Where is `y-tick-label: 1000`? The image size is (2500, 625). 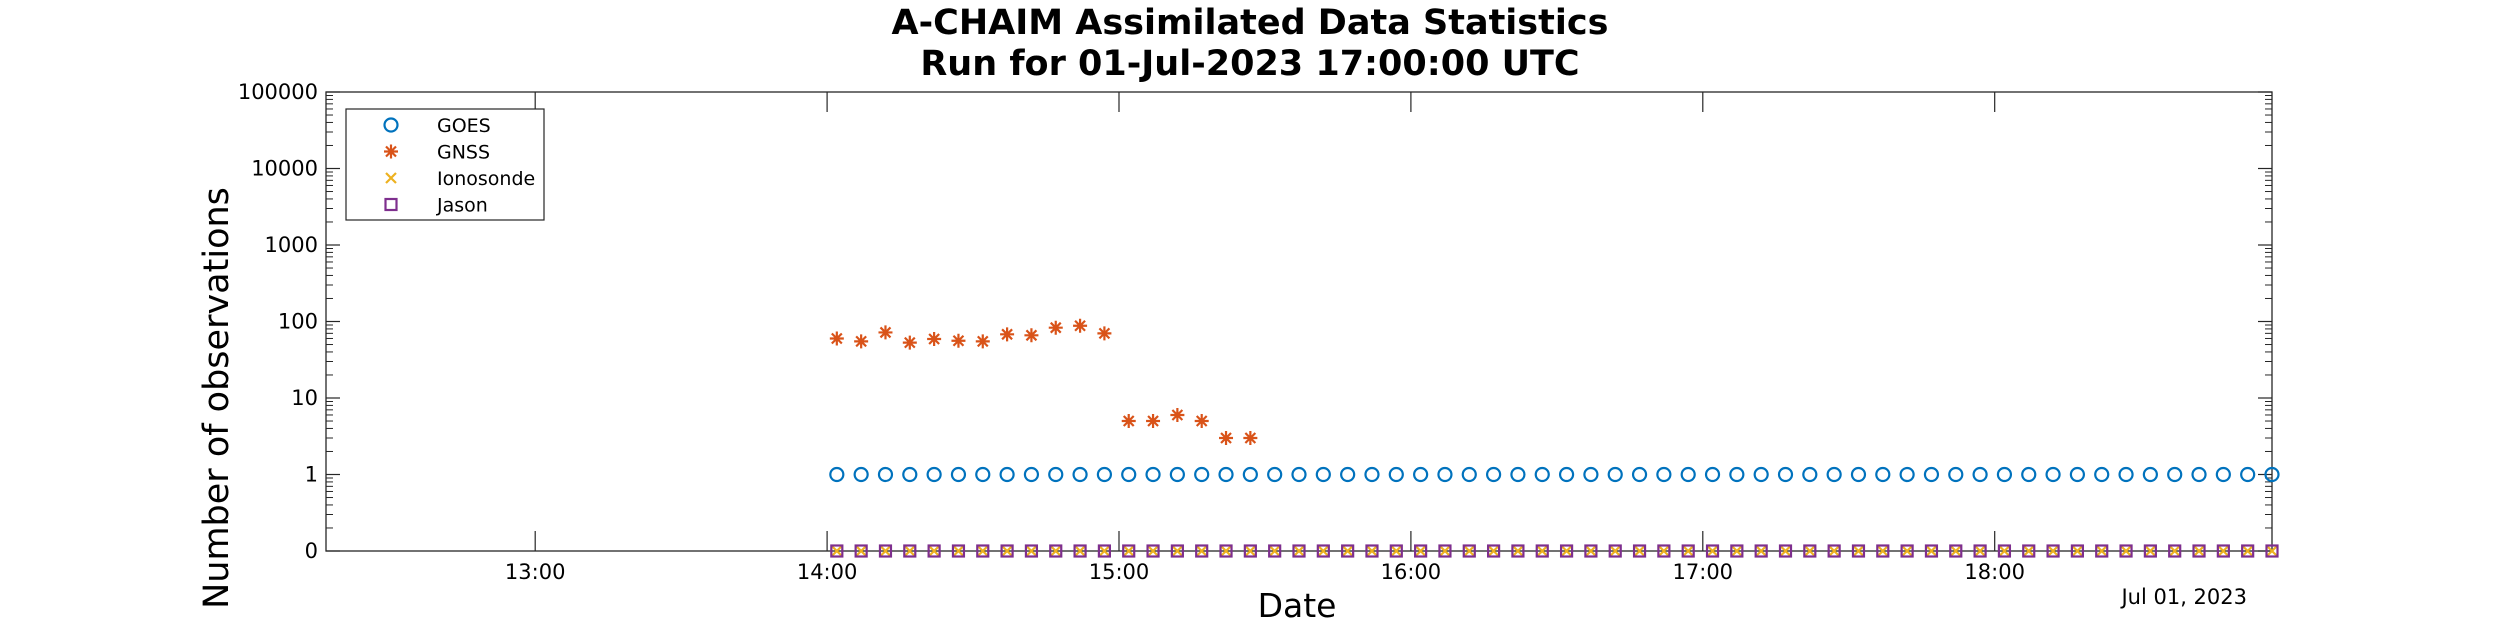 y-tick-label: 1000 is located at coordinates (291, 245).